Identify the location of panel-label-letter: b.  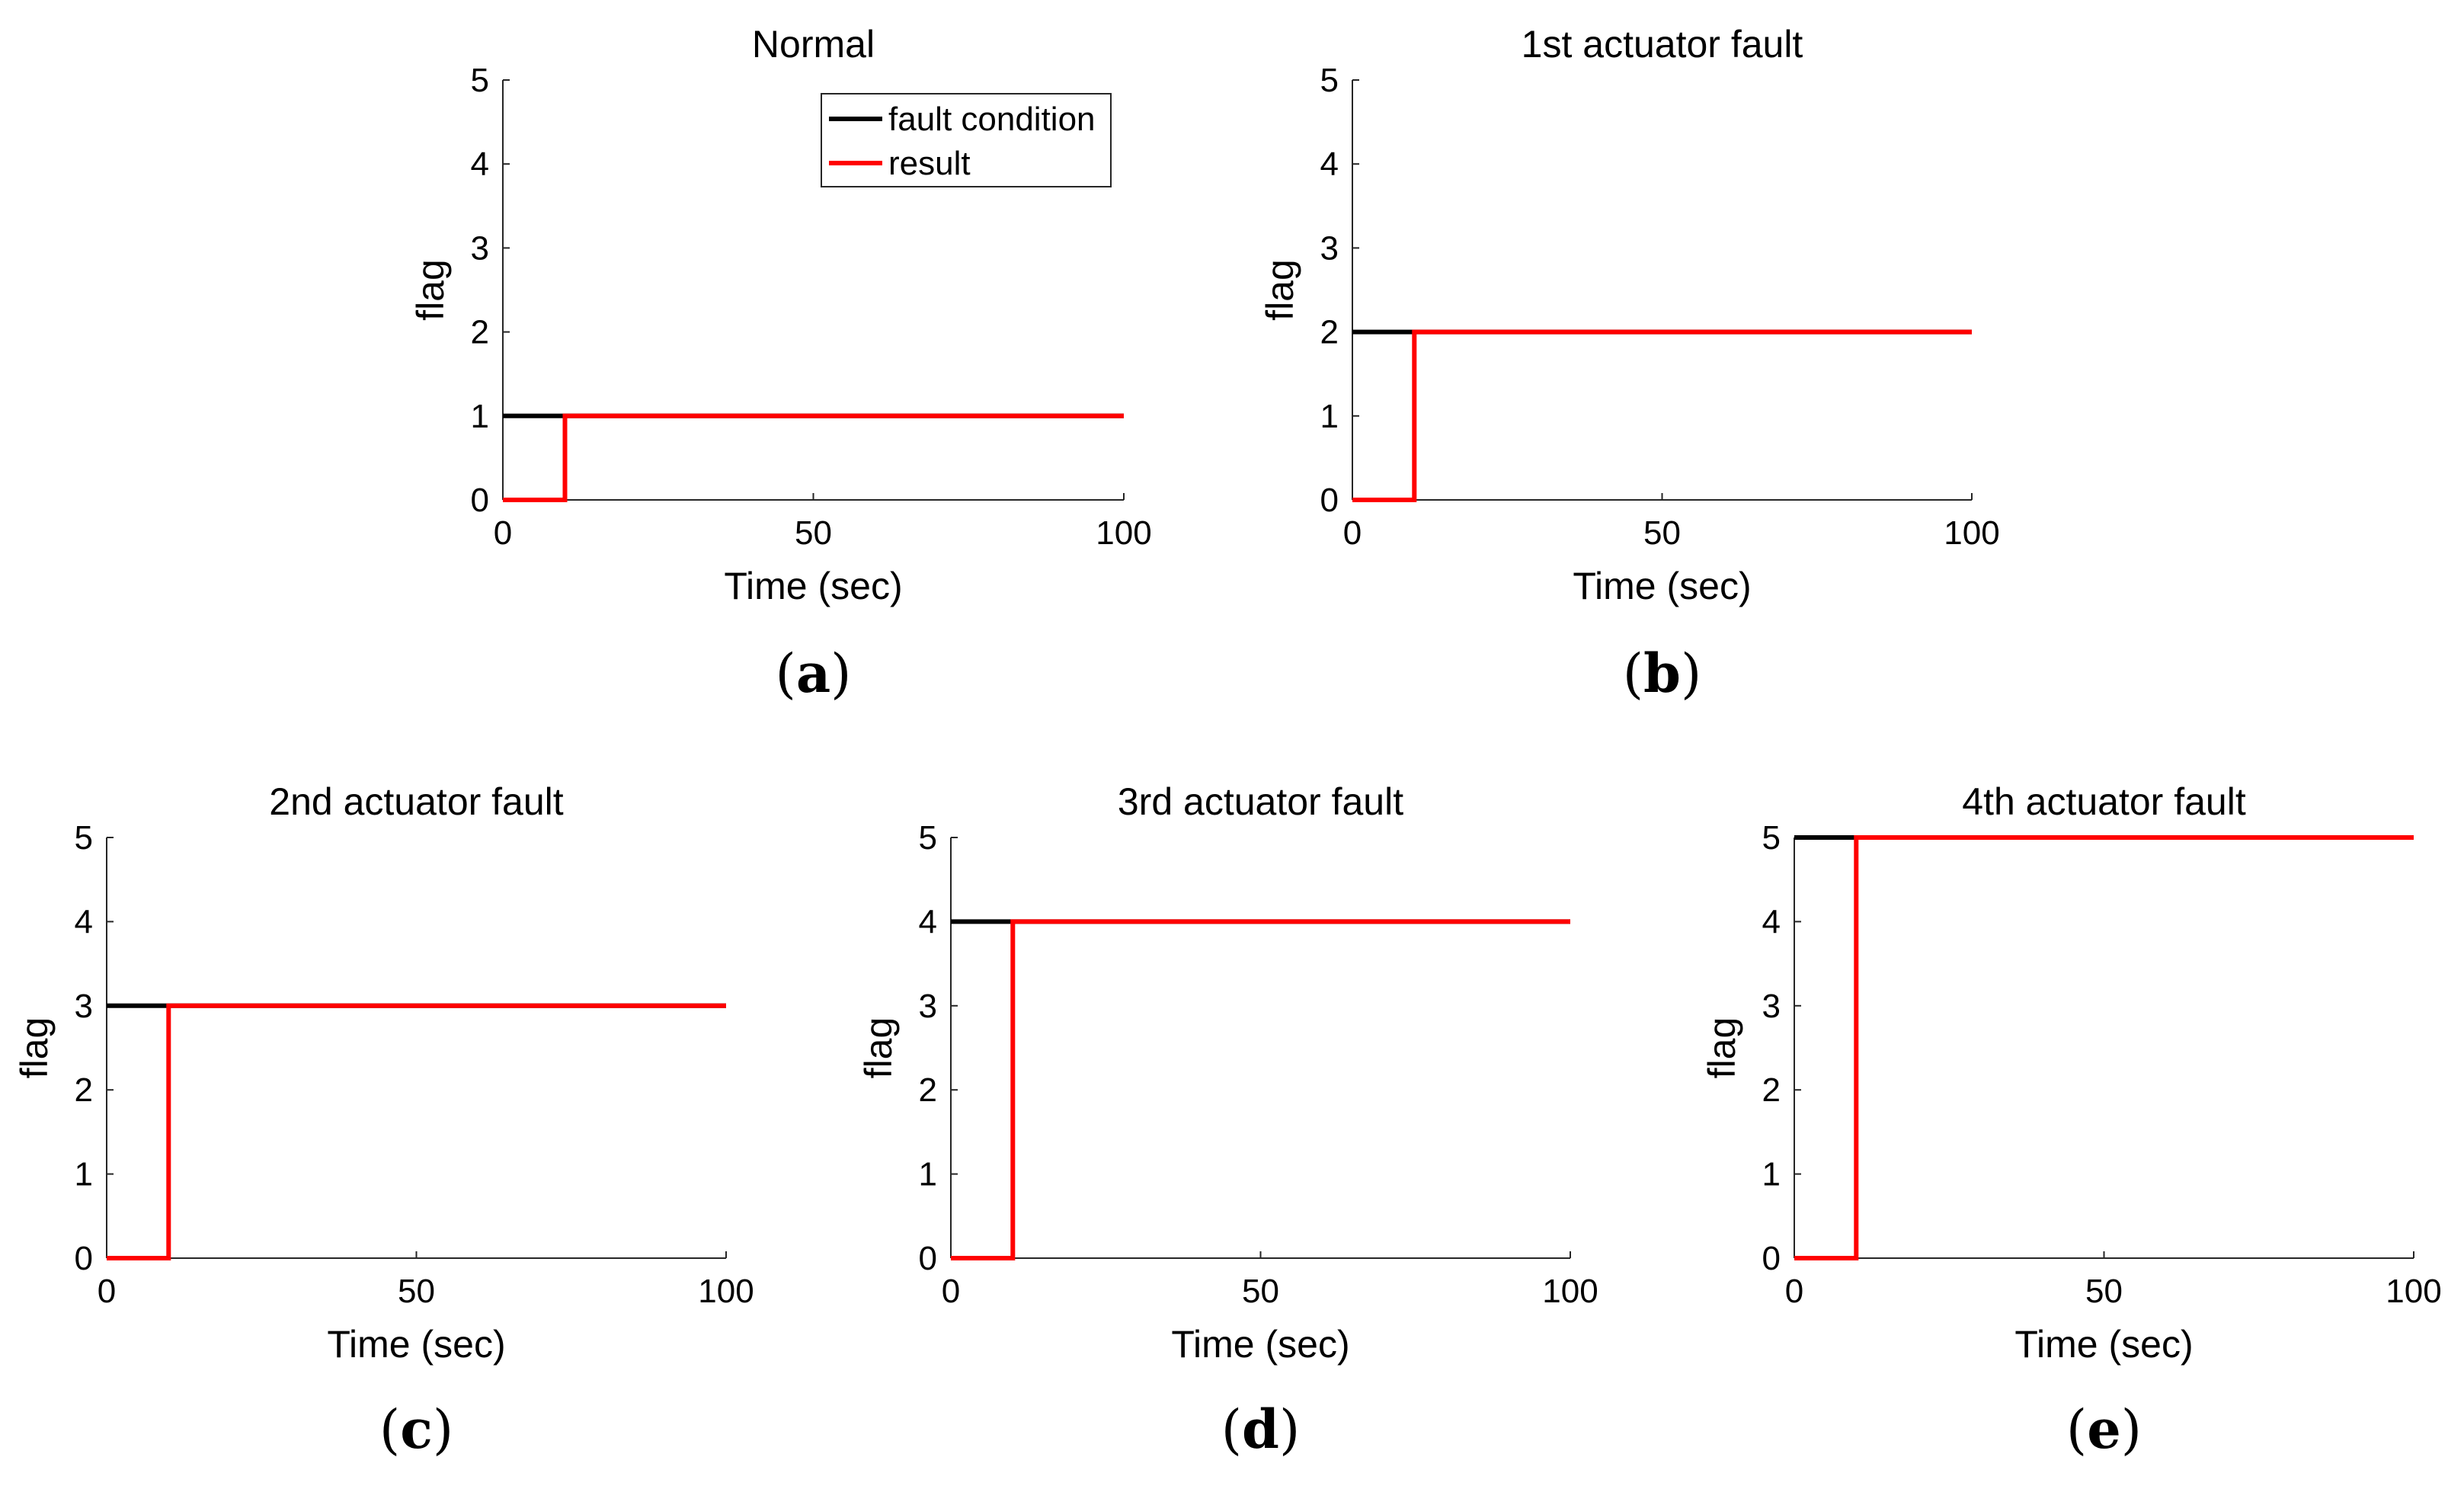
(1662, 673).